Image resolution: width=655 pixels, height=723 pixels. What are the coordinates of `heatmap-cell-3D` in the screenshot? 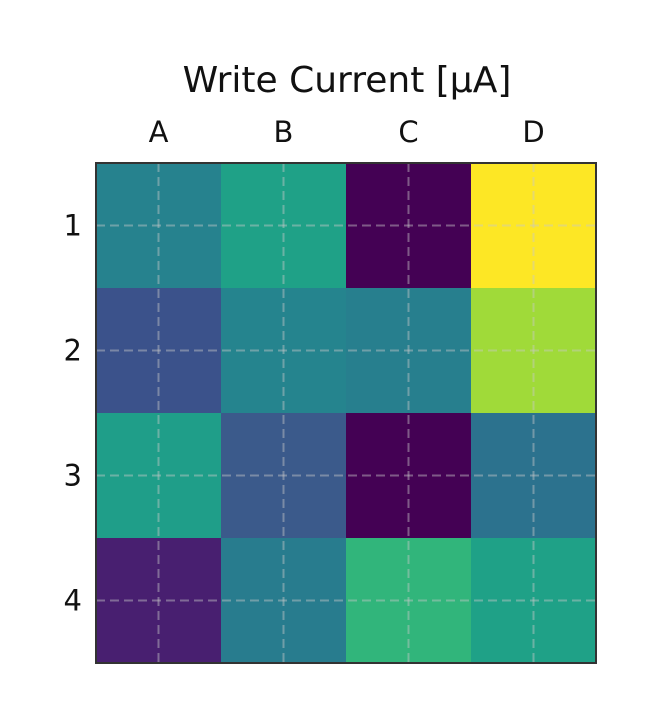 It's located at (534, 476).